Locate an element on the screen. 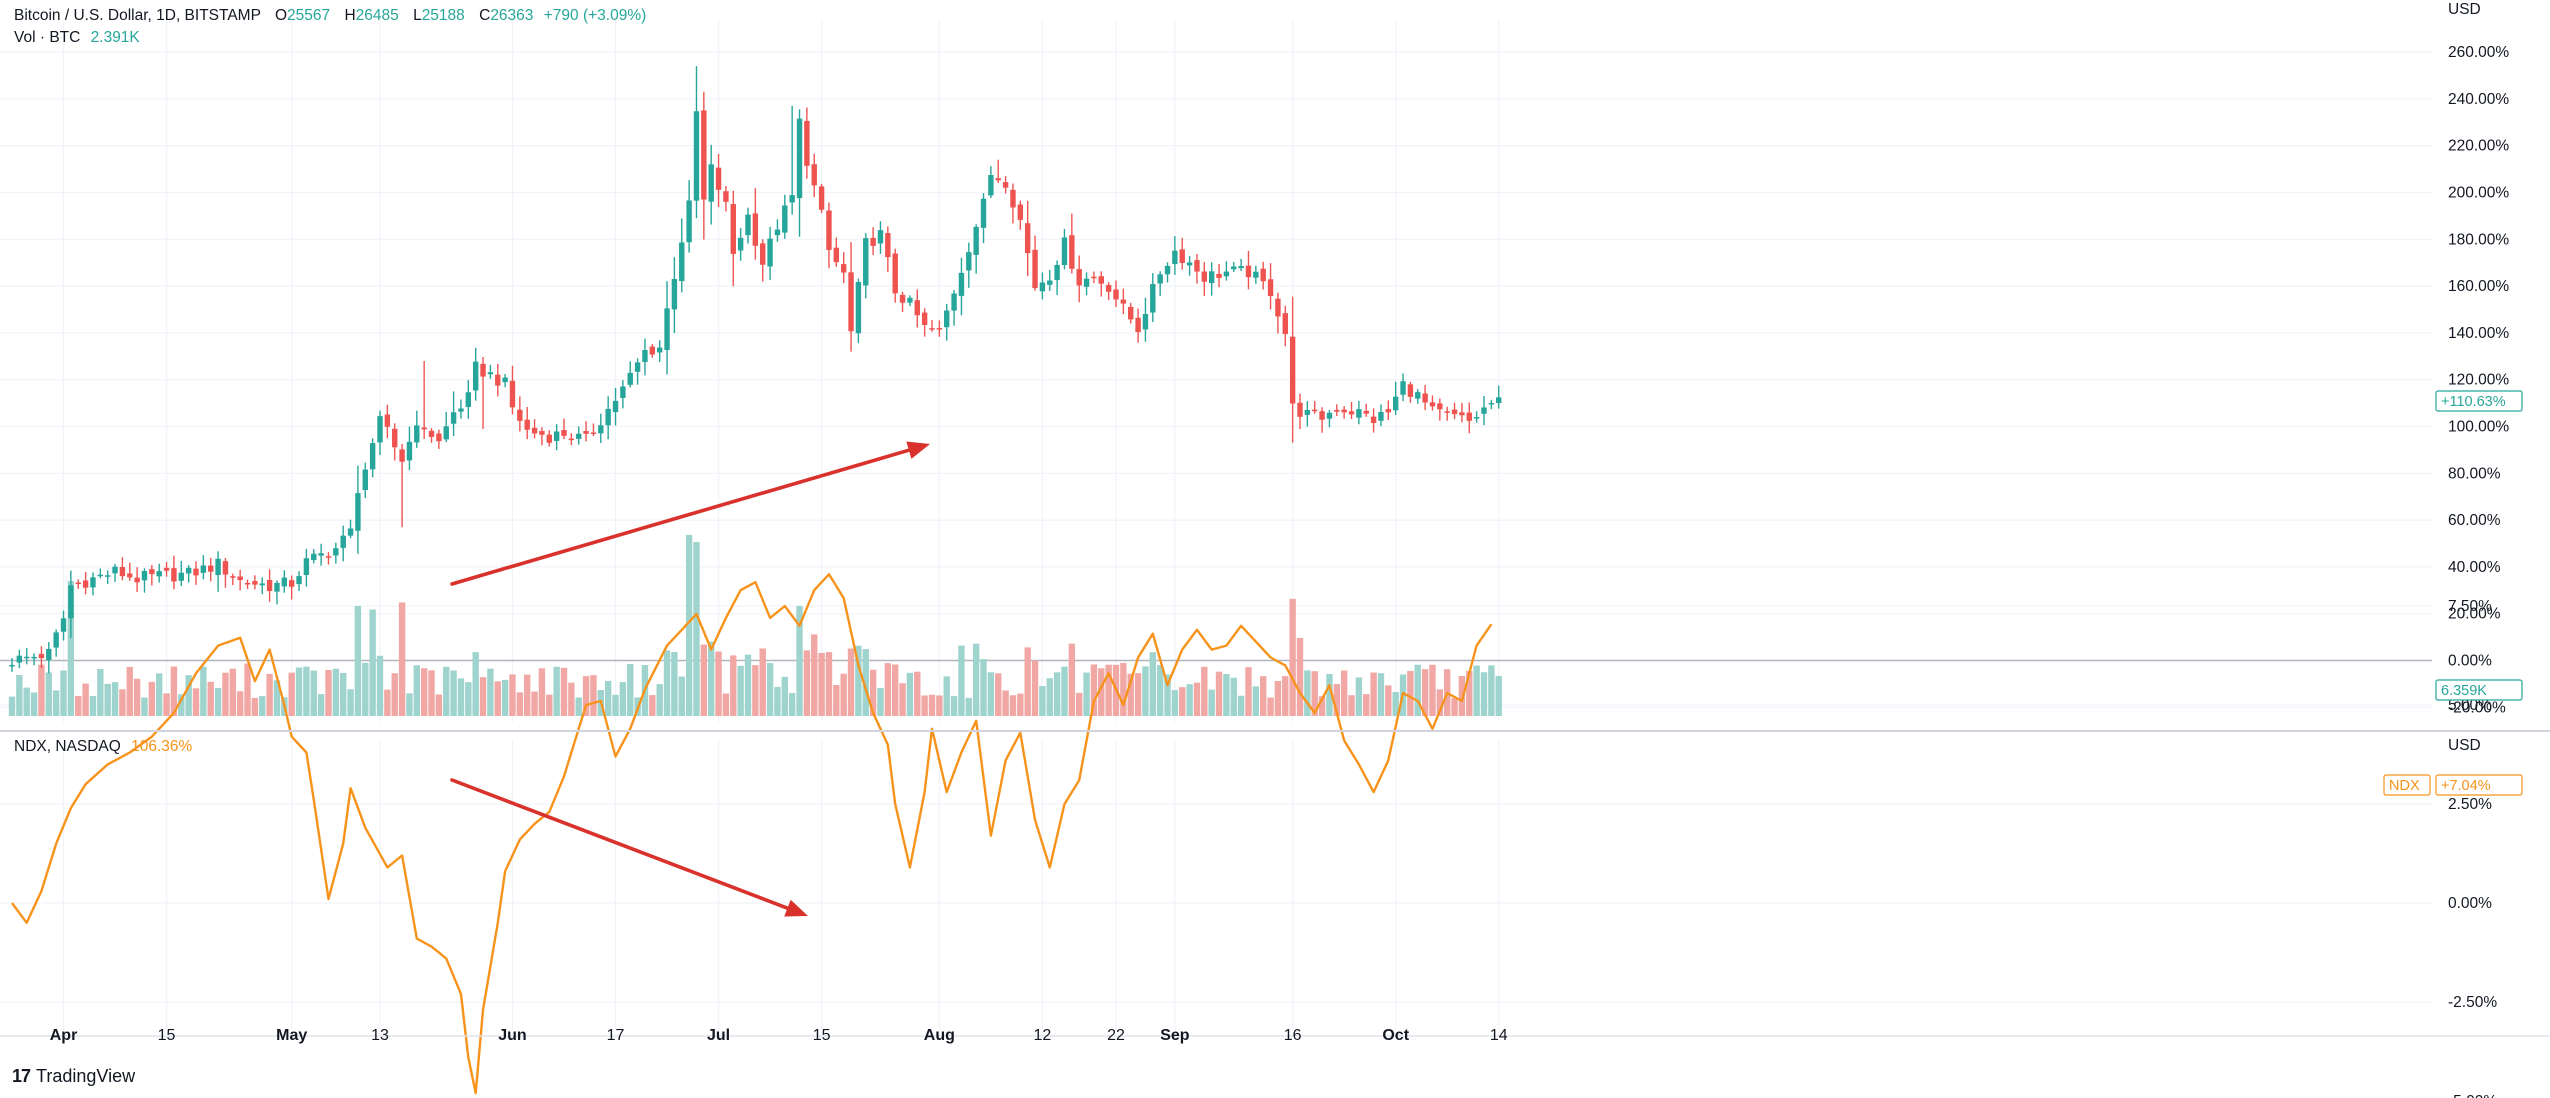 The height and width of the screenshot is (1098, 2550). y-tick-label: -20.00% is located at coordinates (2477, 707).